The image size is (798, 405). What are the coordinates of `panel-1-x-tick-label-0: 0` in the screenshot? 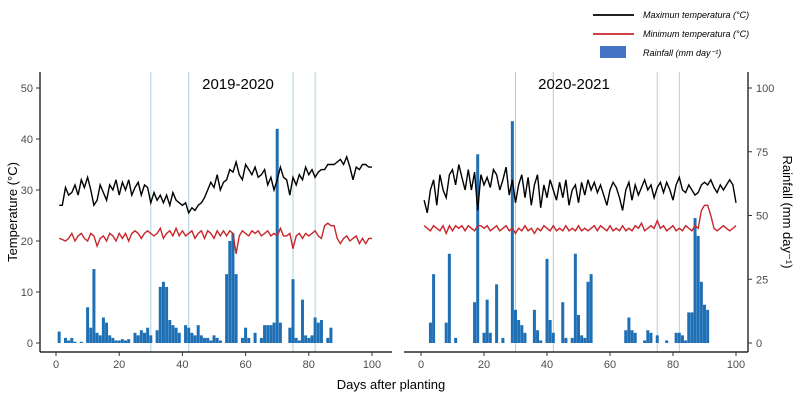 It's located at (56, 365).